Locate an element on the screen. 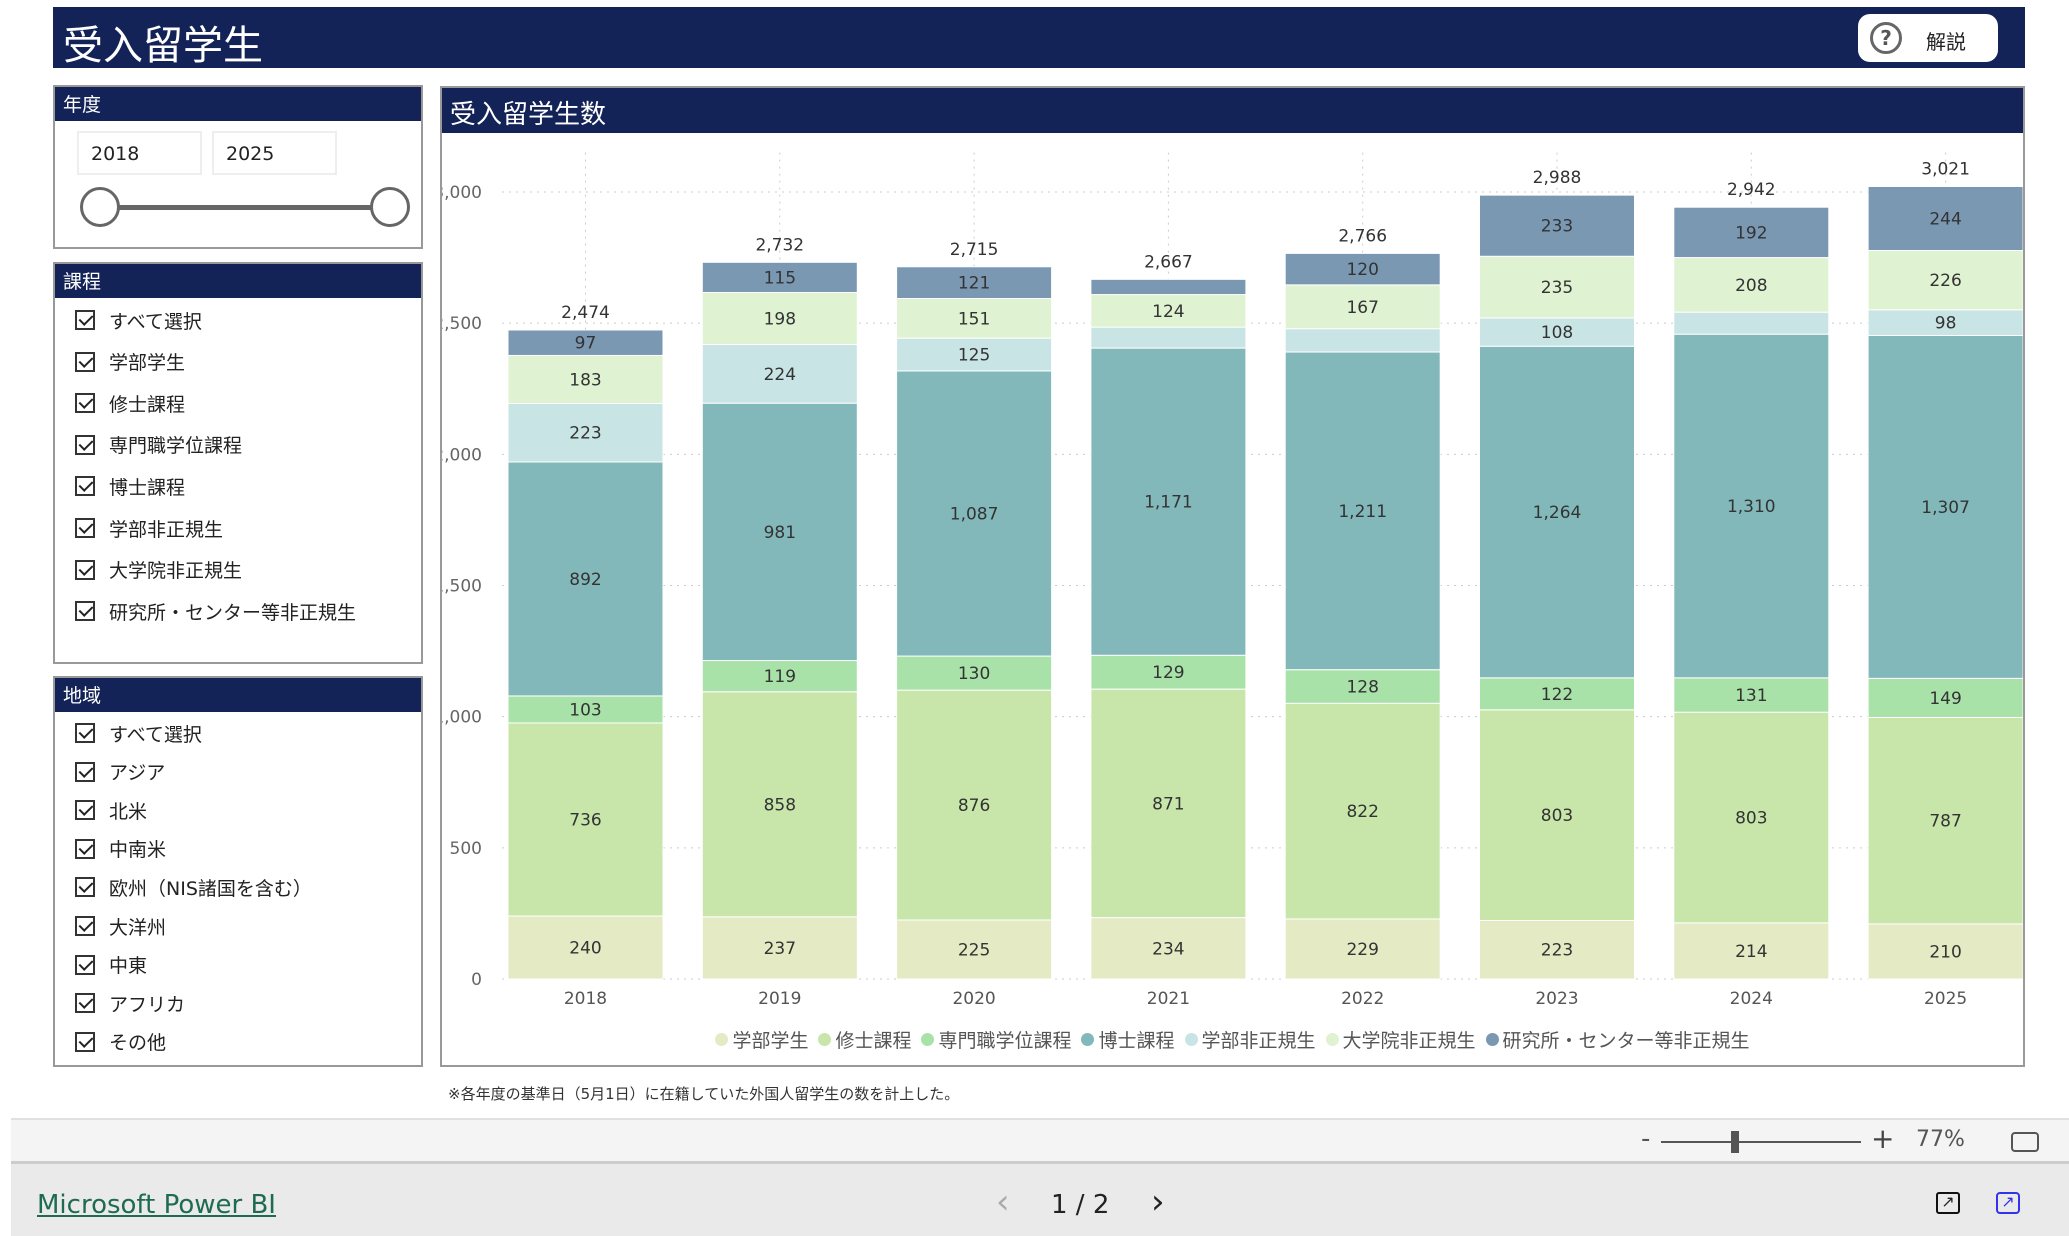 This screenshot has width=2069, height=1236. checkbox-item: 学部非正規生 is located at coordinates (149, 528).